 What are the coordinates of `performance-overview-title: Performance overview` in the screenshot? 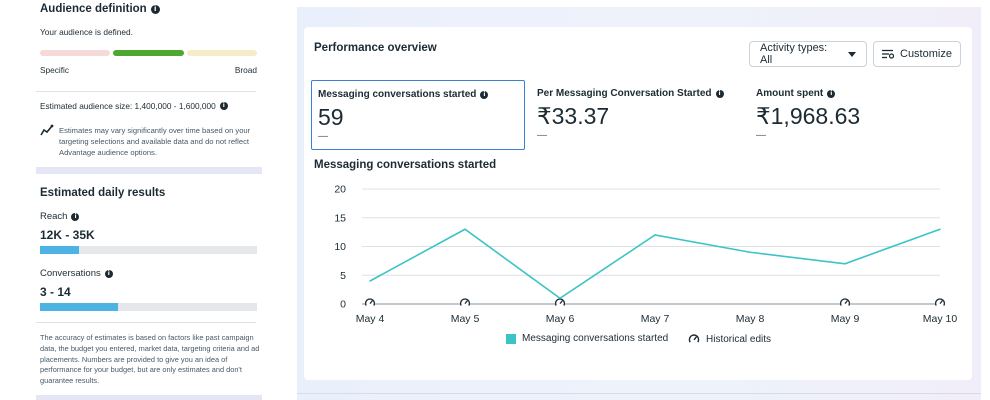 It's located at (375, 48).